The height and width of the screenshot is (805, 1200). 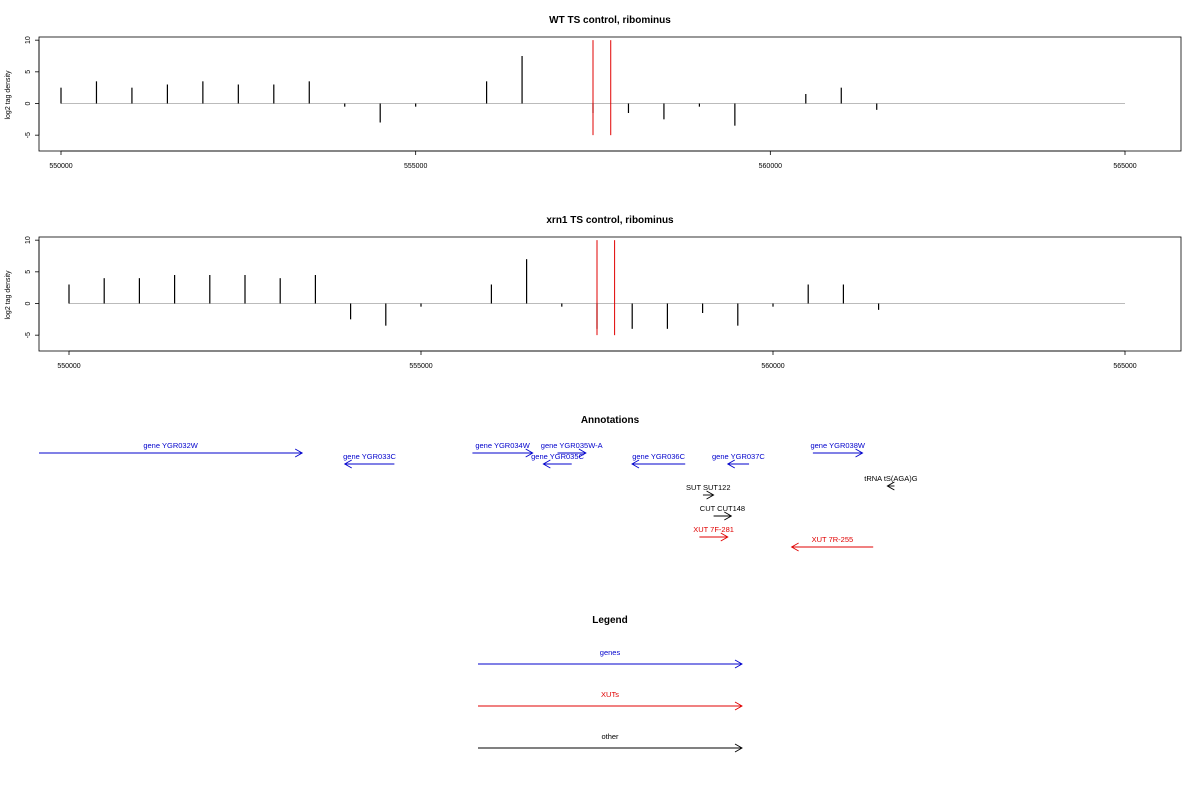 What do you see at coordinates (502, 445) in the screenshot?
I see `feature-label: gene YGR034W` at bounding box center [502, 445].